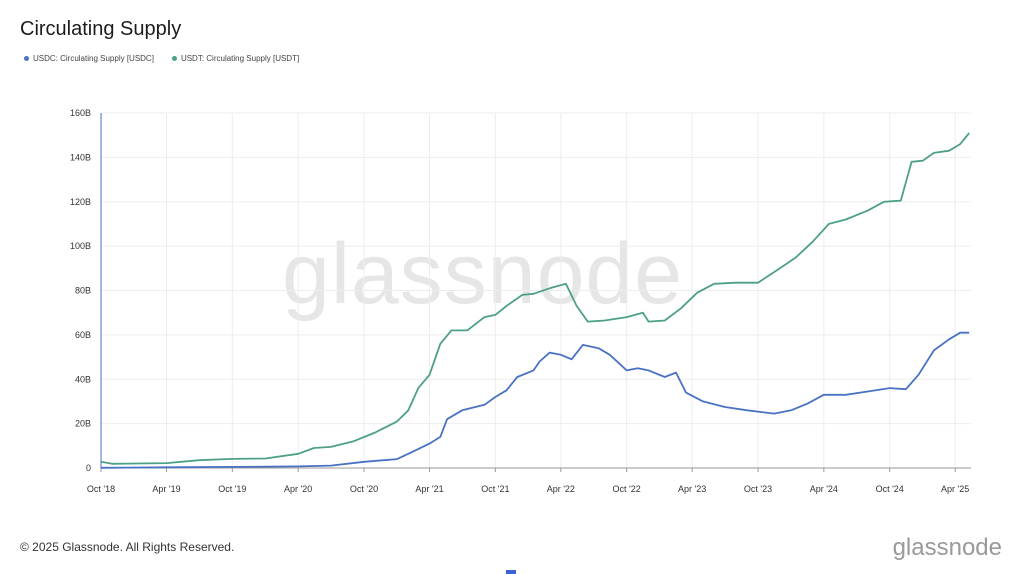 Image resolution: width=1024 pixels, height=574 pixels. What do you see at coordinates (127, 547) in the screenshot?
I see `copyright-text: © 2025 Glassnode. All Rights Reserved.` at bounding box center [127, 547].